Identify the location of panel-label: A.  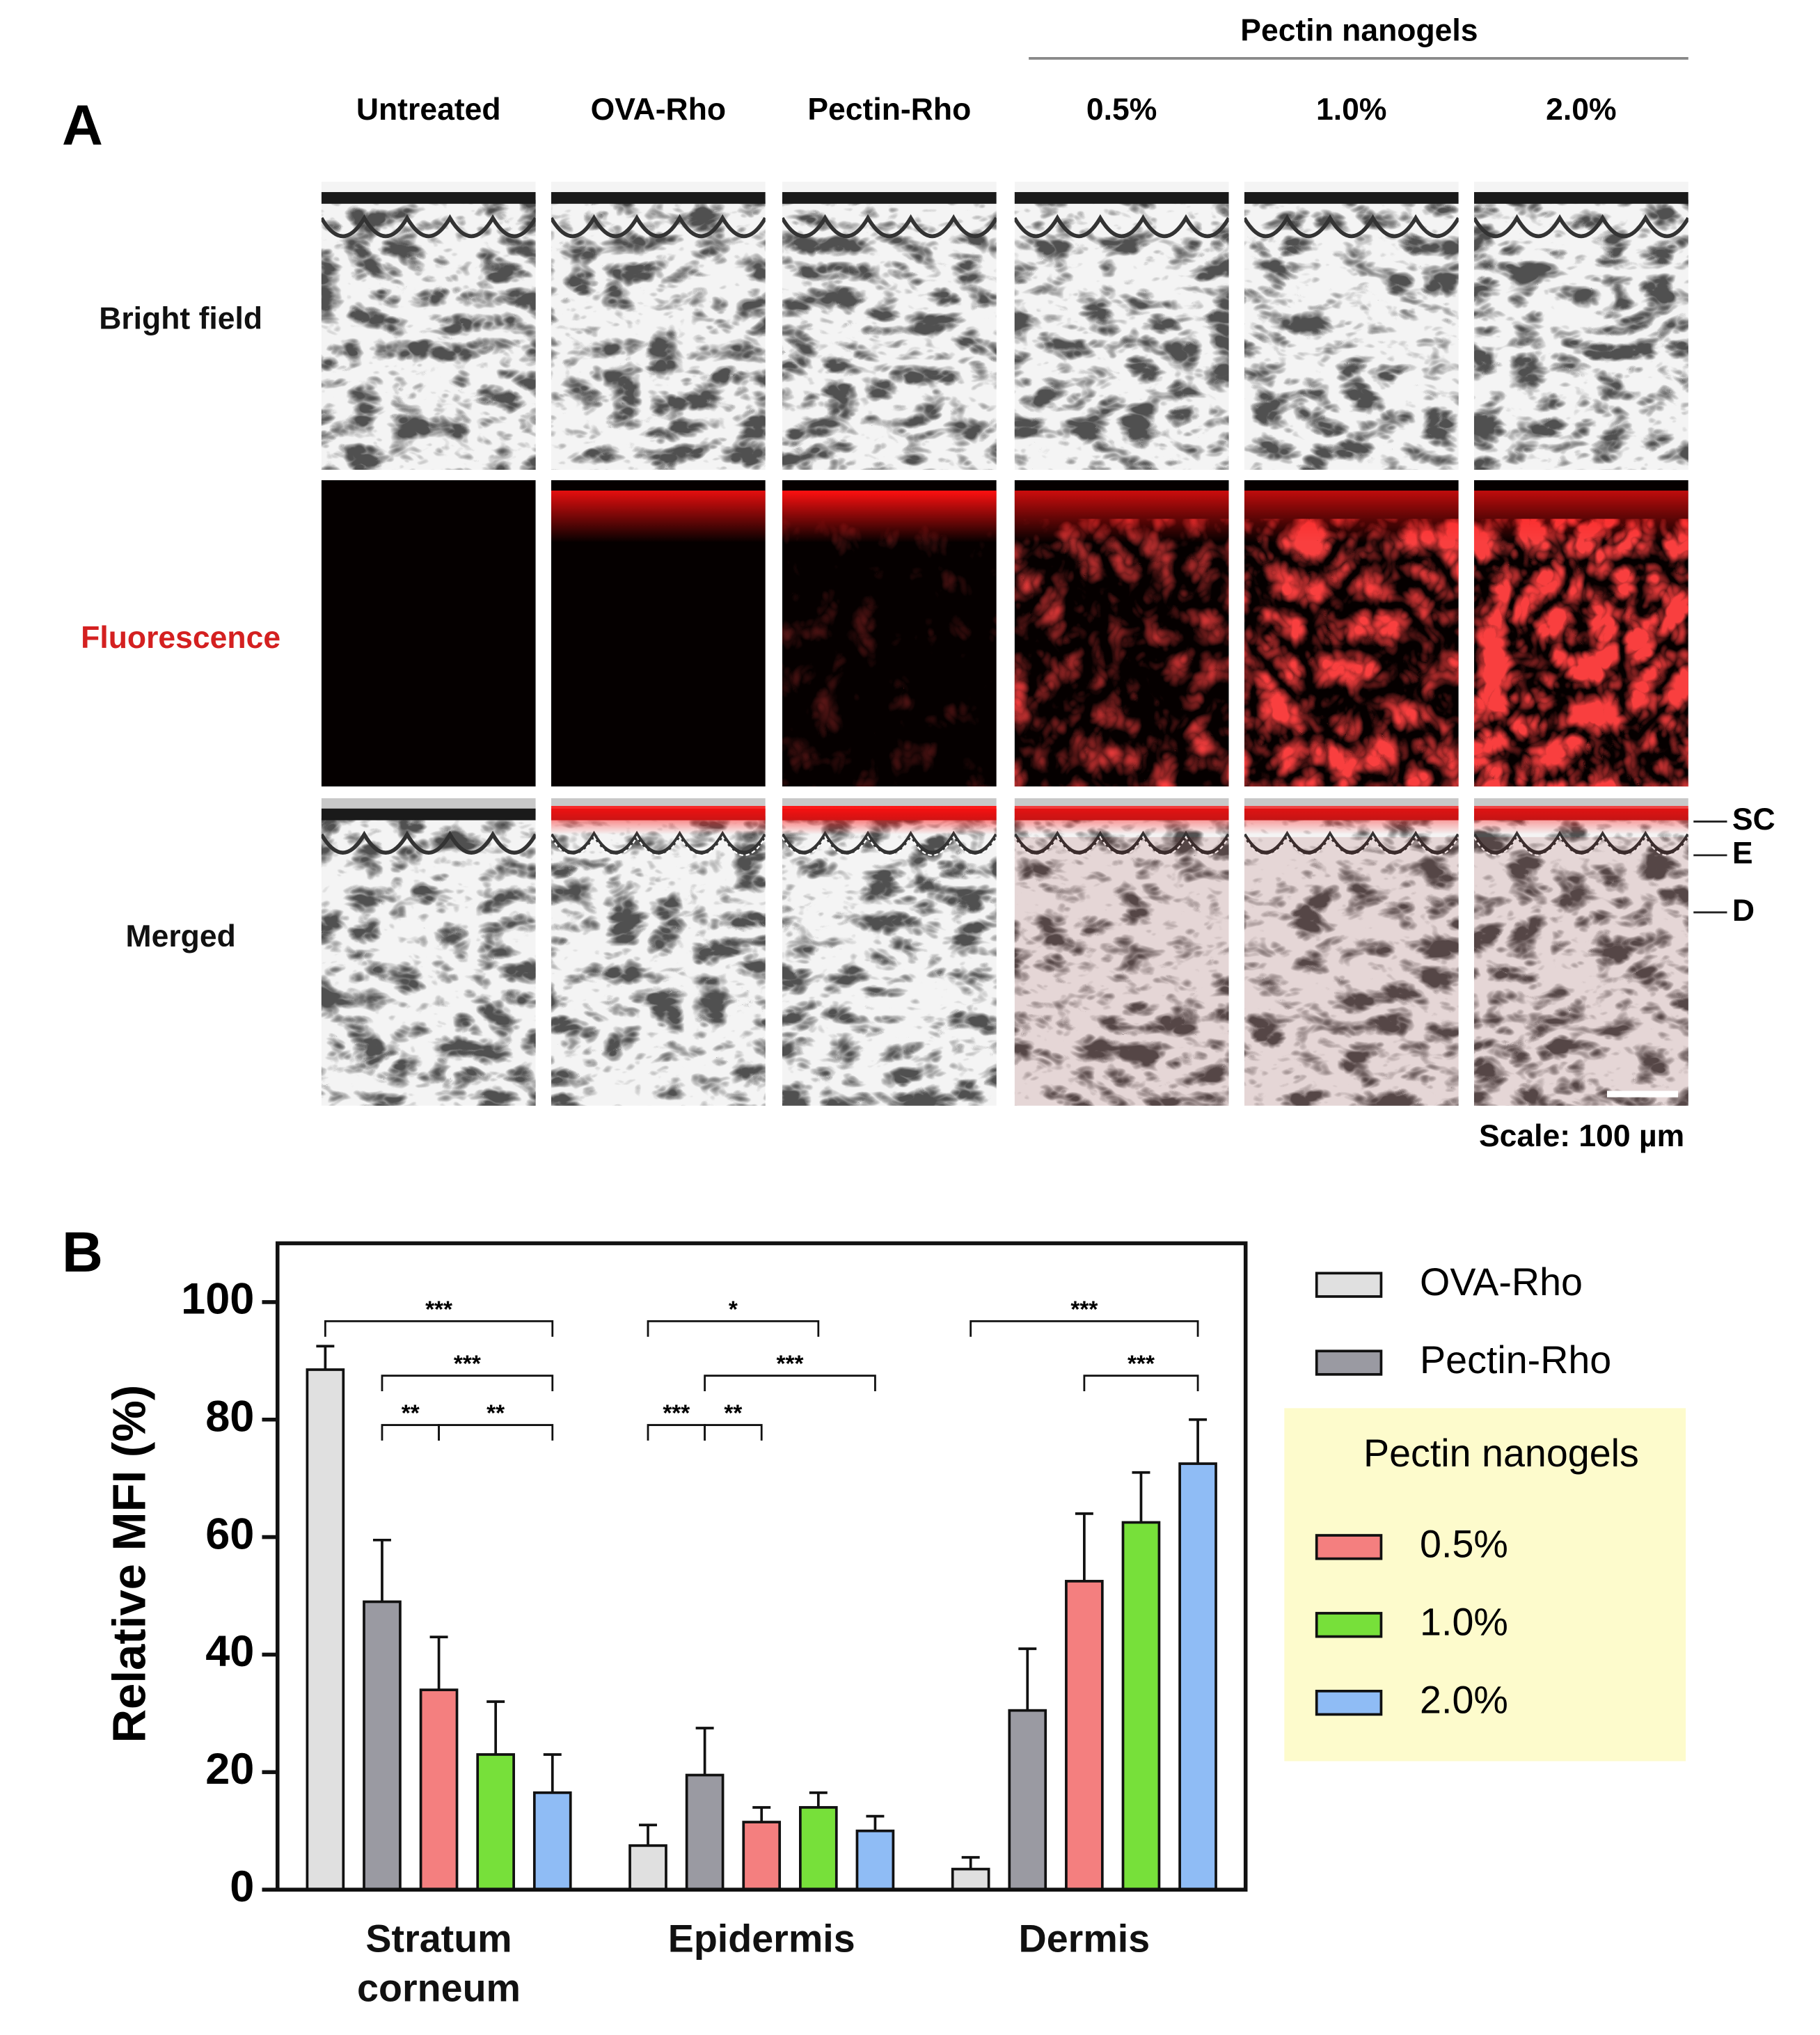
(82, 125).